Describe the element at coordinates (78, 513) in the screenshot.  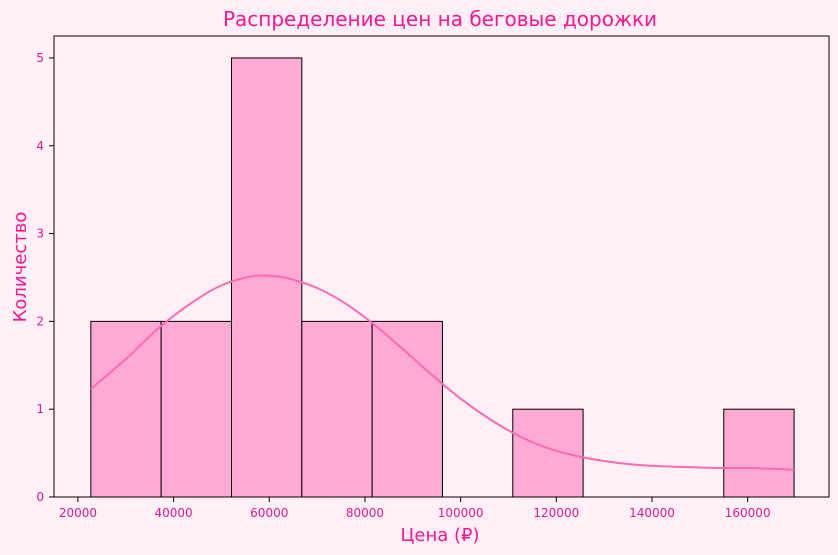
I see `x-tick-label: 20000` at that location.